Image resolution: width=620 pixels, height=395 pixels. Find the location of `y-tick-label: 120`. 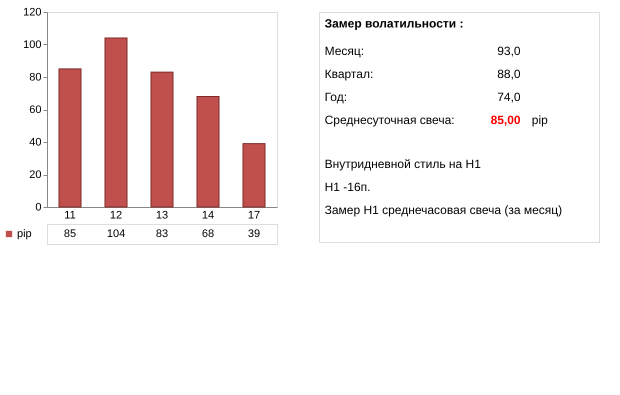

y-tick-label: 120 is located at coordinates (32, 12).